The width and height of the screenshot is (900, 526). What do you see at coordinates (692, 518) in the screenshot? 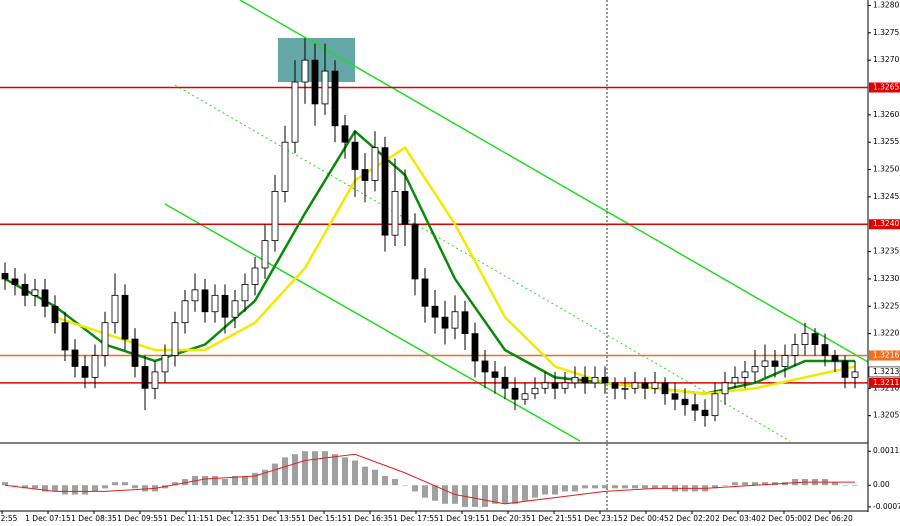
I see `x-tick-label: 2 Dec 02:20` at bounding box center [692, 518].